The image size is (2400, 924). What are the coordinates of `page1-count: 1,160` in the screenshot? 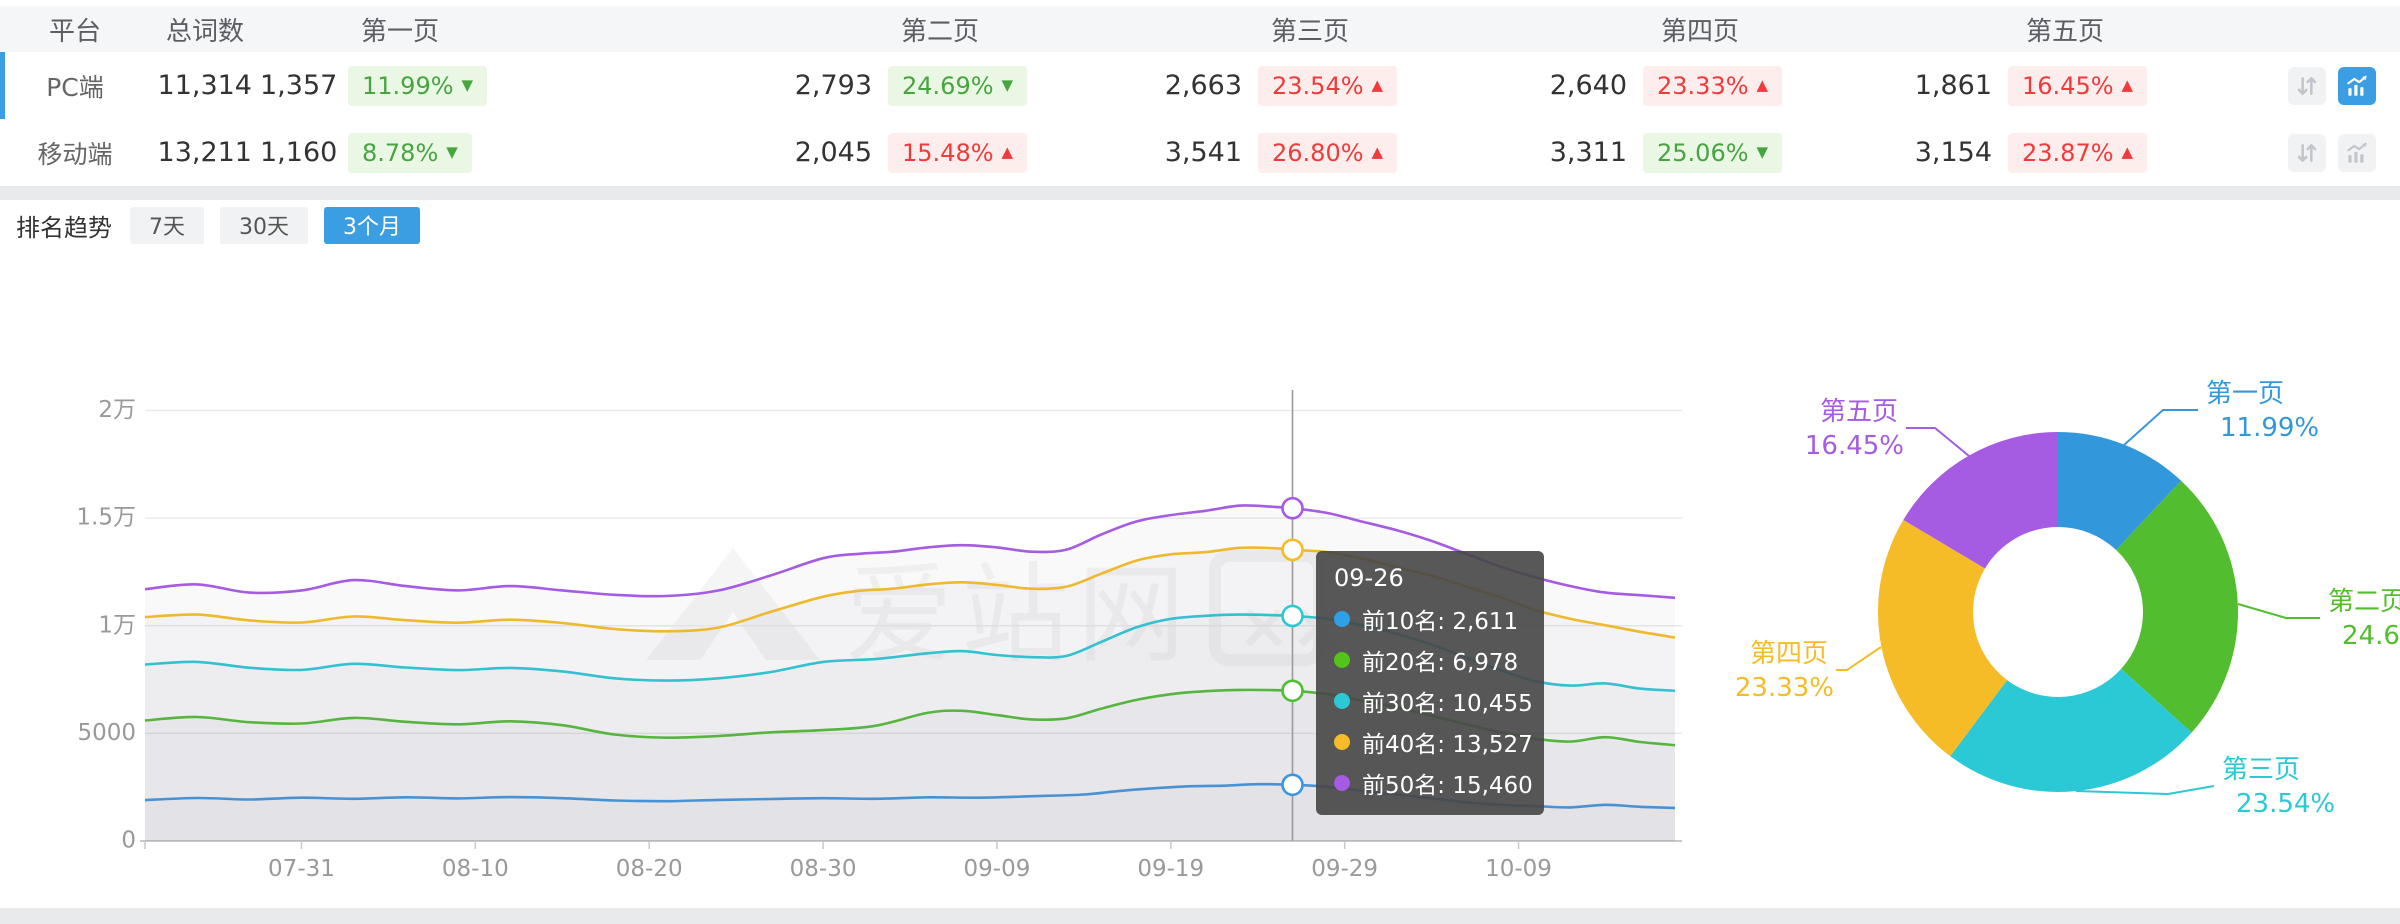 It's located at (299, 152).